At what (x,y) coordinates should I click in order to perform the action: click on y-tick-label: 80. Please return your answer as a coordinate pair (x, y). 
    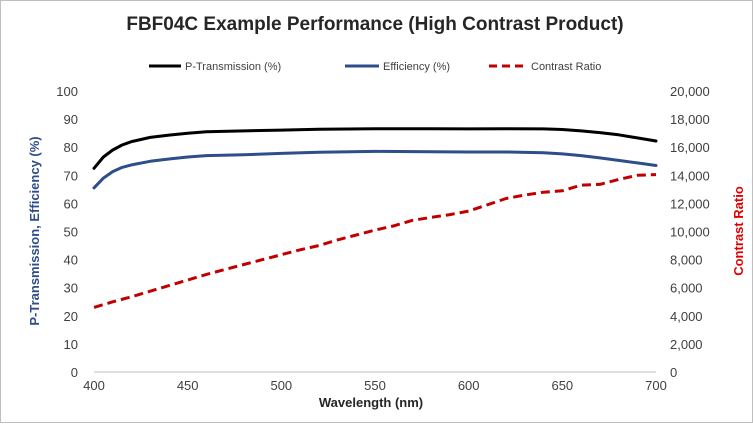
    Looking at the image, I should click on (71, 147).